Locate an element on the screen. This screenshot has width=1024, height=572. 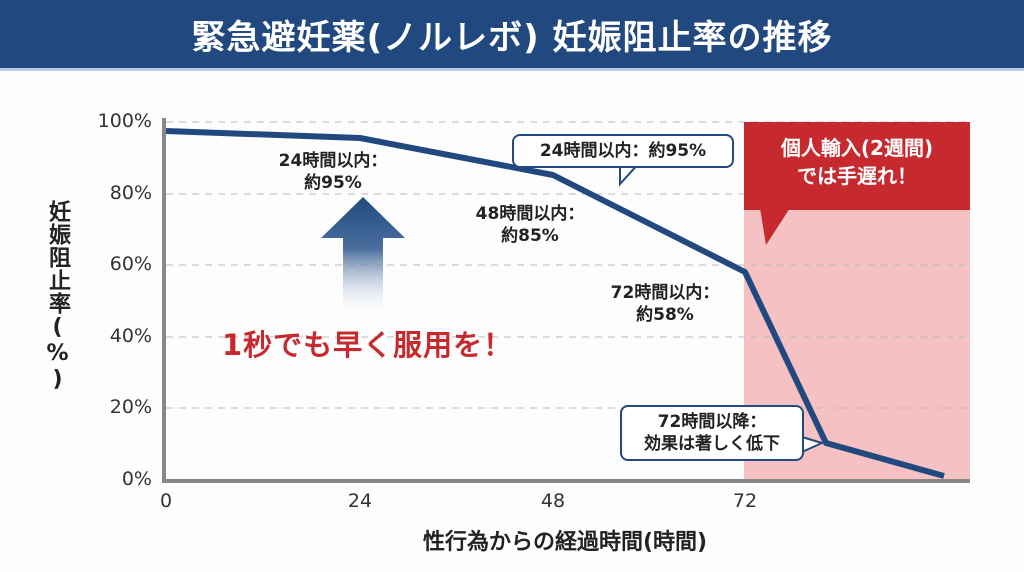
y-tick: 60% is located at coordinates (130, 264).